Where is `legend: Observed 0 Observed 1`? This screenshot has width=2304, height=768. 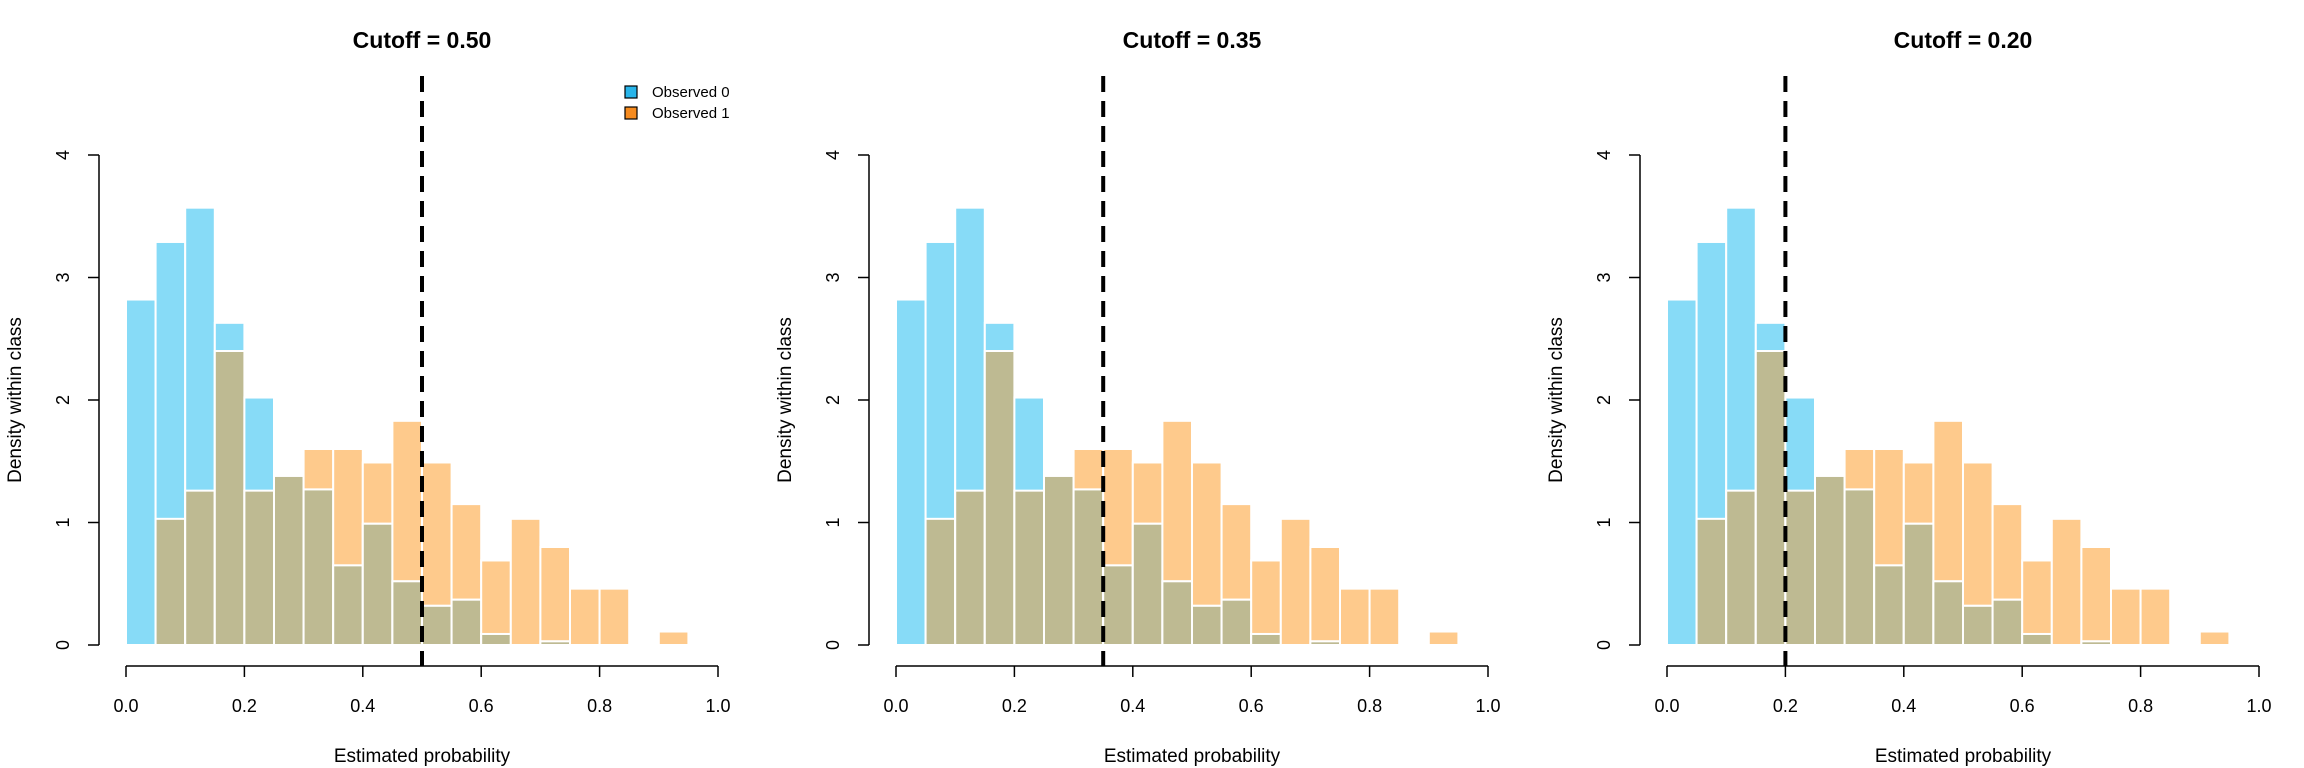
legend: Observed 0 Observed 1 is located at coordinates (677, 103).